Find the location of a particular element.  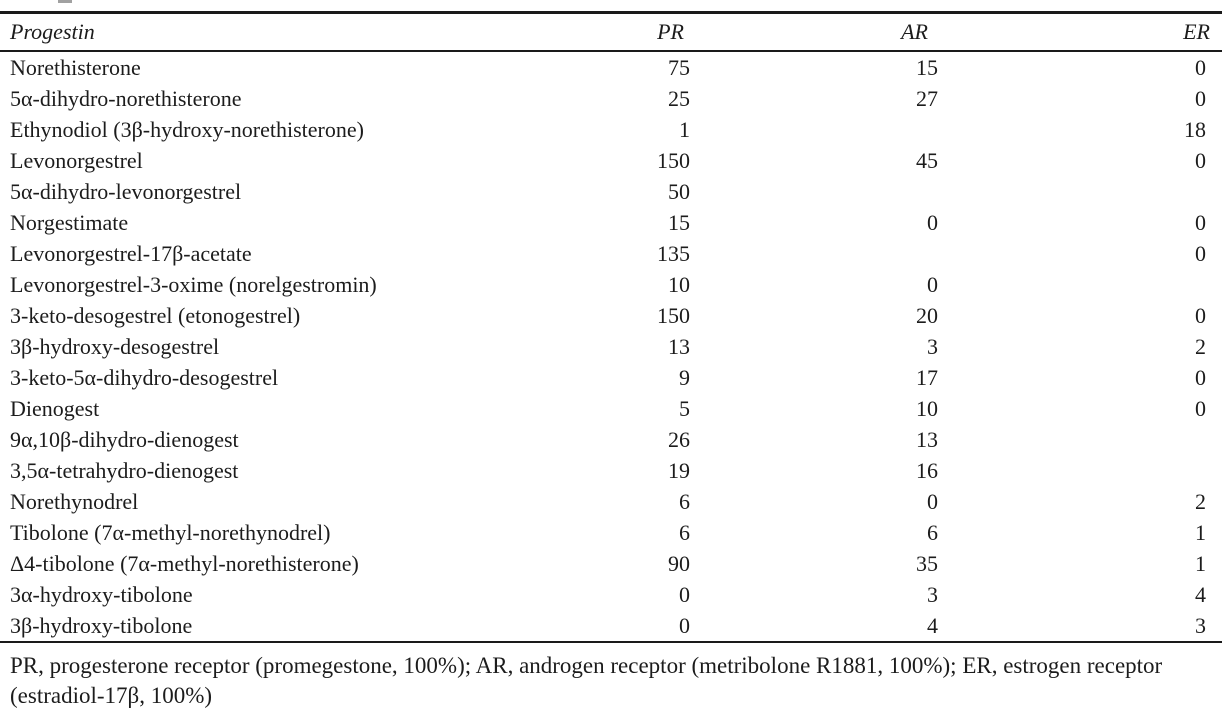

pr-value-cell: 13 is located at coordinates (679, 346).